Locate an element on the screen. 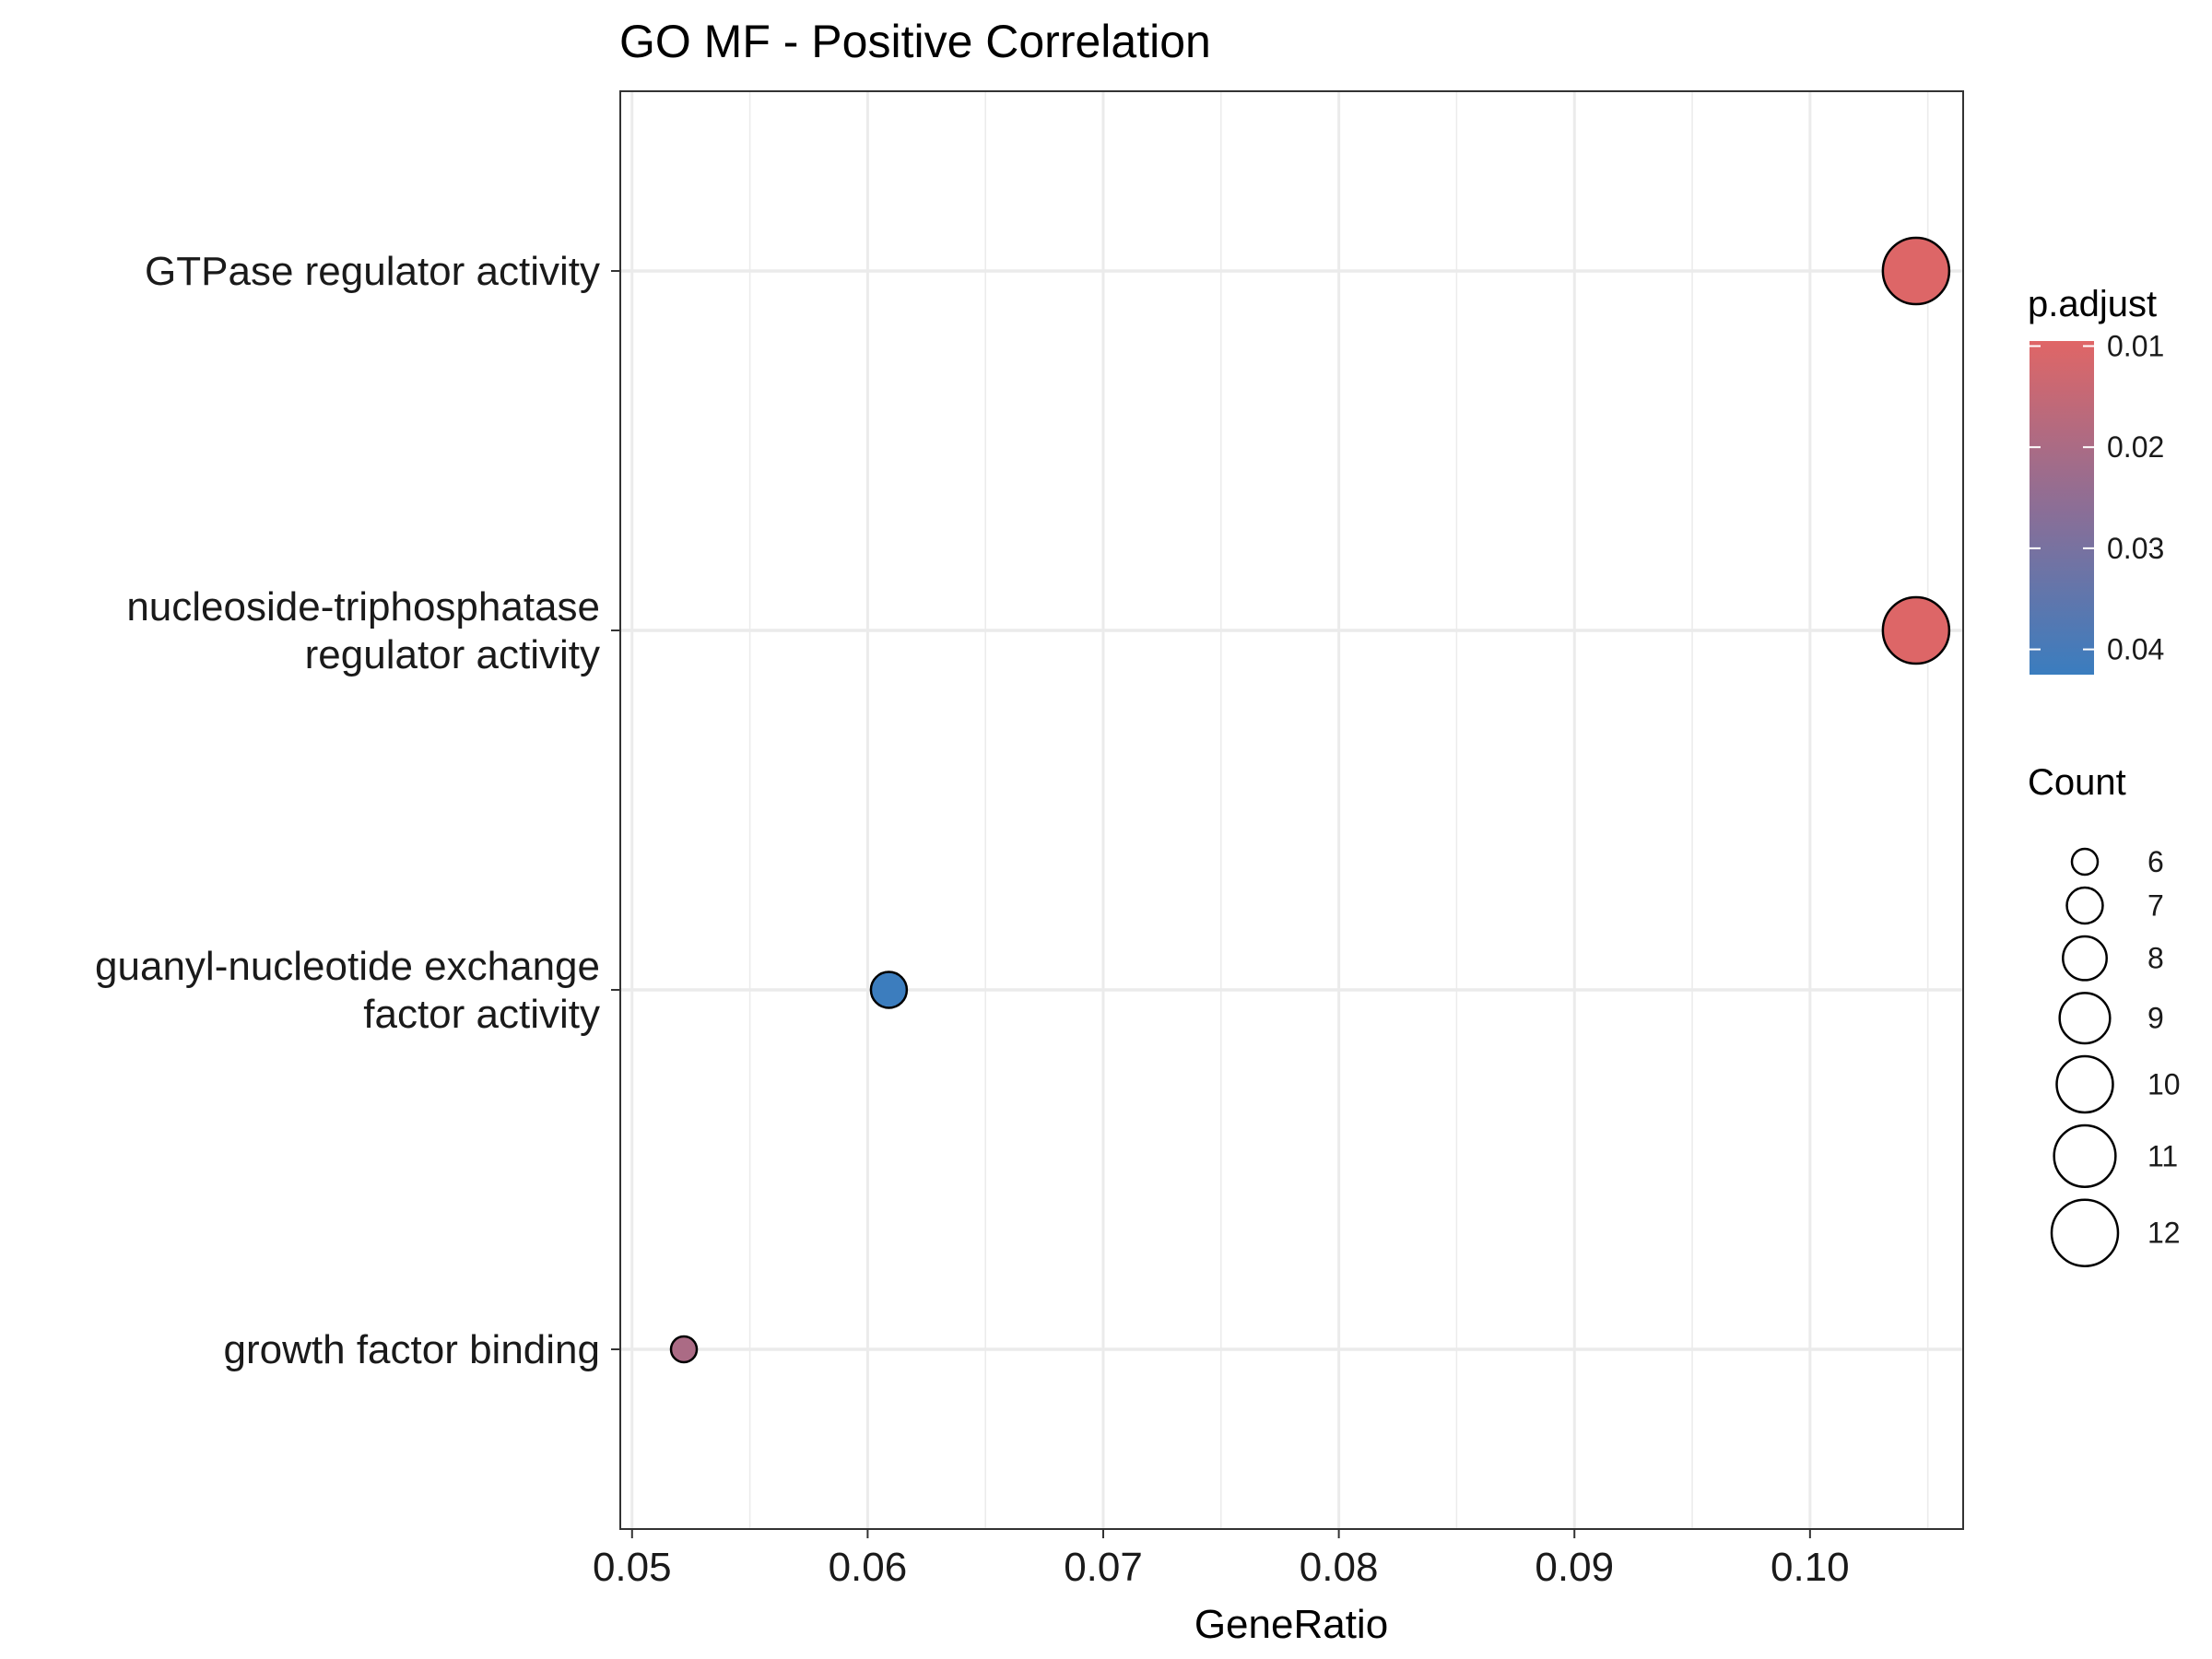  x-axis: 0.05 0.06 0.07 0.08 0.09 0.10 is located at coordinates (1221, 1559).